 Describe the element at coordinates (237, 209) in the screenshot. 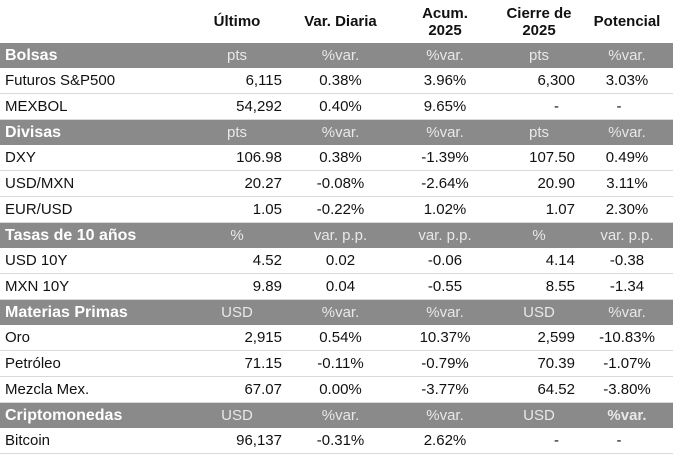

I see `cell-ultimo: 1.05` at that location.